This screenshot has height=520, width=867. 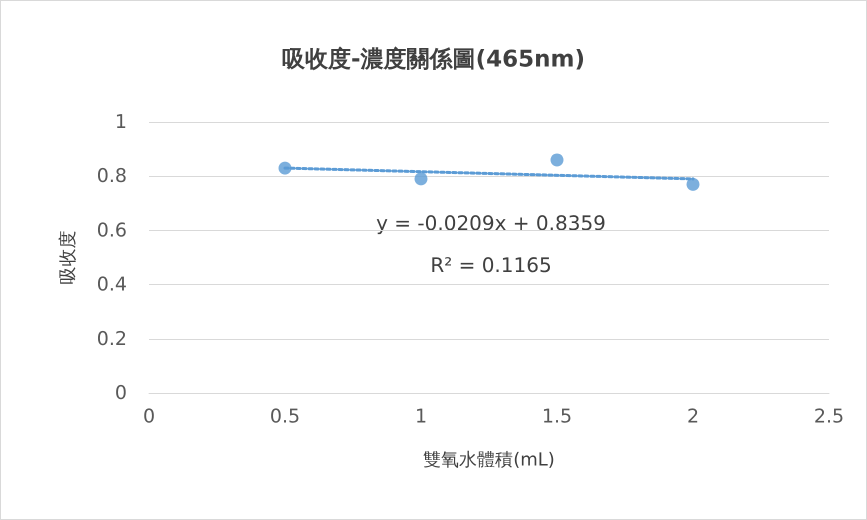 I want to click on x-tick-label: 2.5, so click(x=829, y=417).